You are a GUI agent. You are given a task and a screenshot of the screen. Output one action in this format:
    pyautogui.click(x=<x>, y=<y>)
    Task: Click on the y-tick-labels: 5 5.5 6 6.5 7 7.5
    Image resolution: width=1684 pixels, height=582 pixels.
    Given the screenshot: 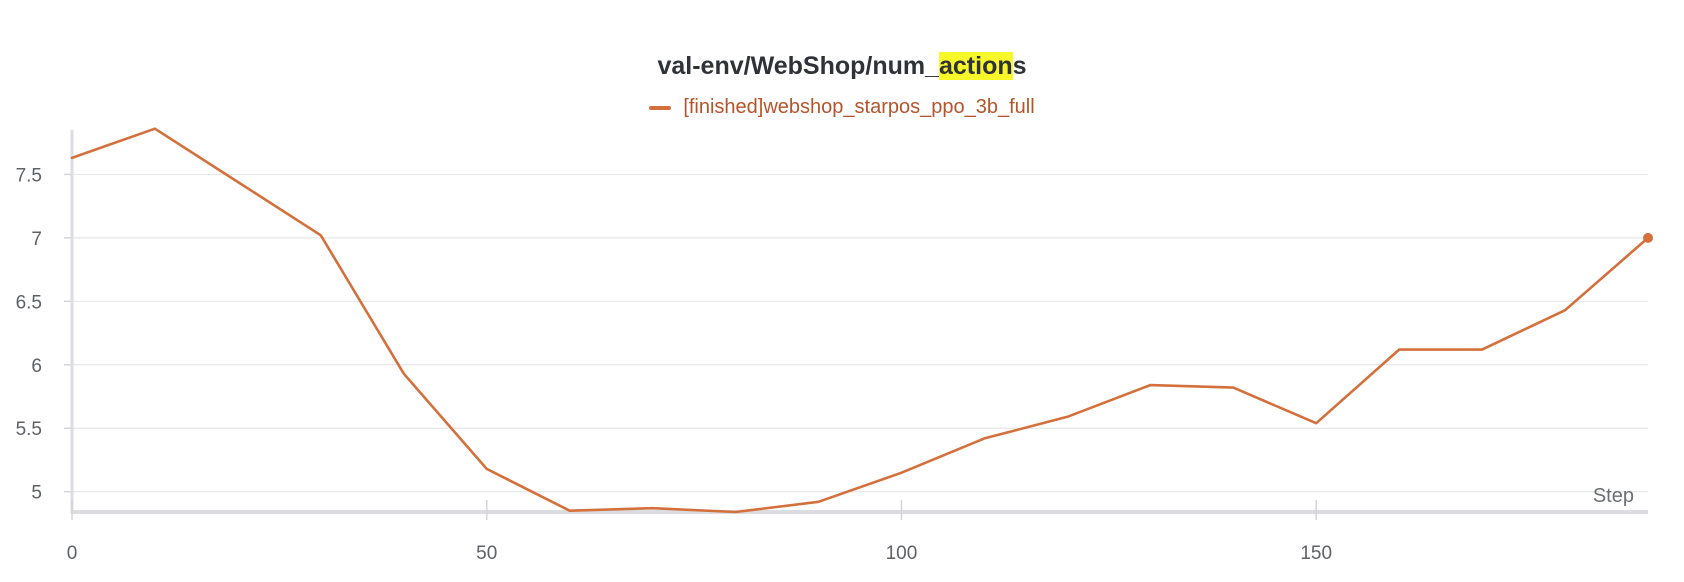 What is the action you would take?
    pyautogui.click(x=29, y=334)
    